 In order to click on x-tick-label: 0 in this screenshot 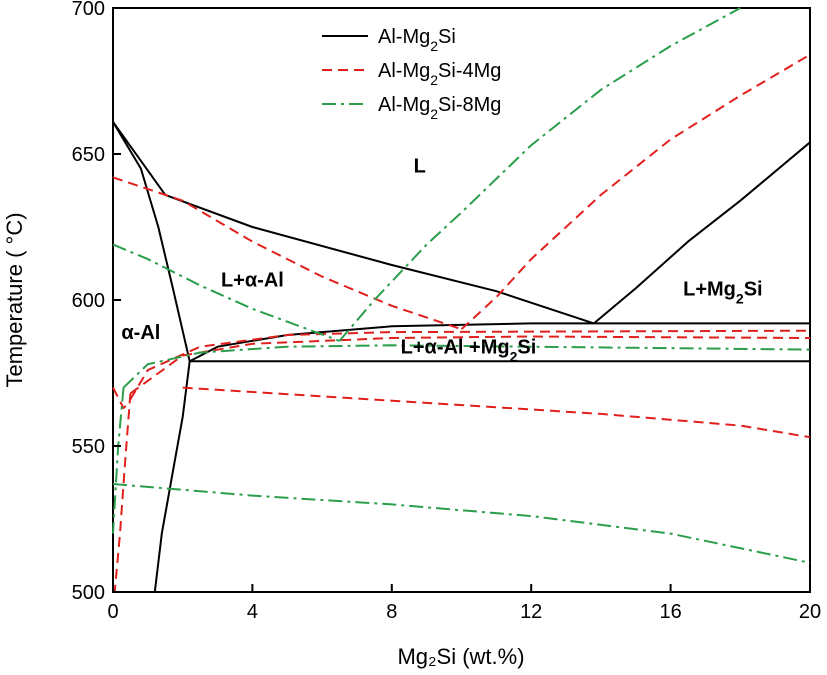, I will do `click(112, 612)`.